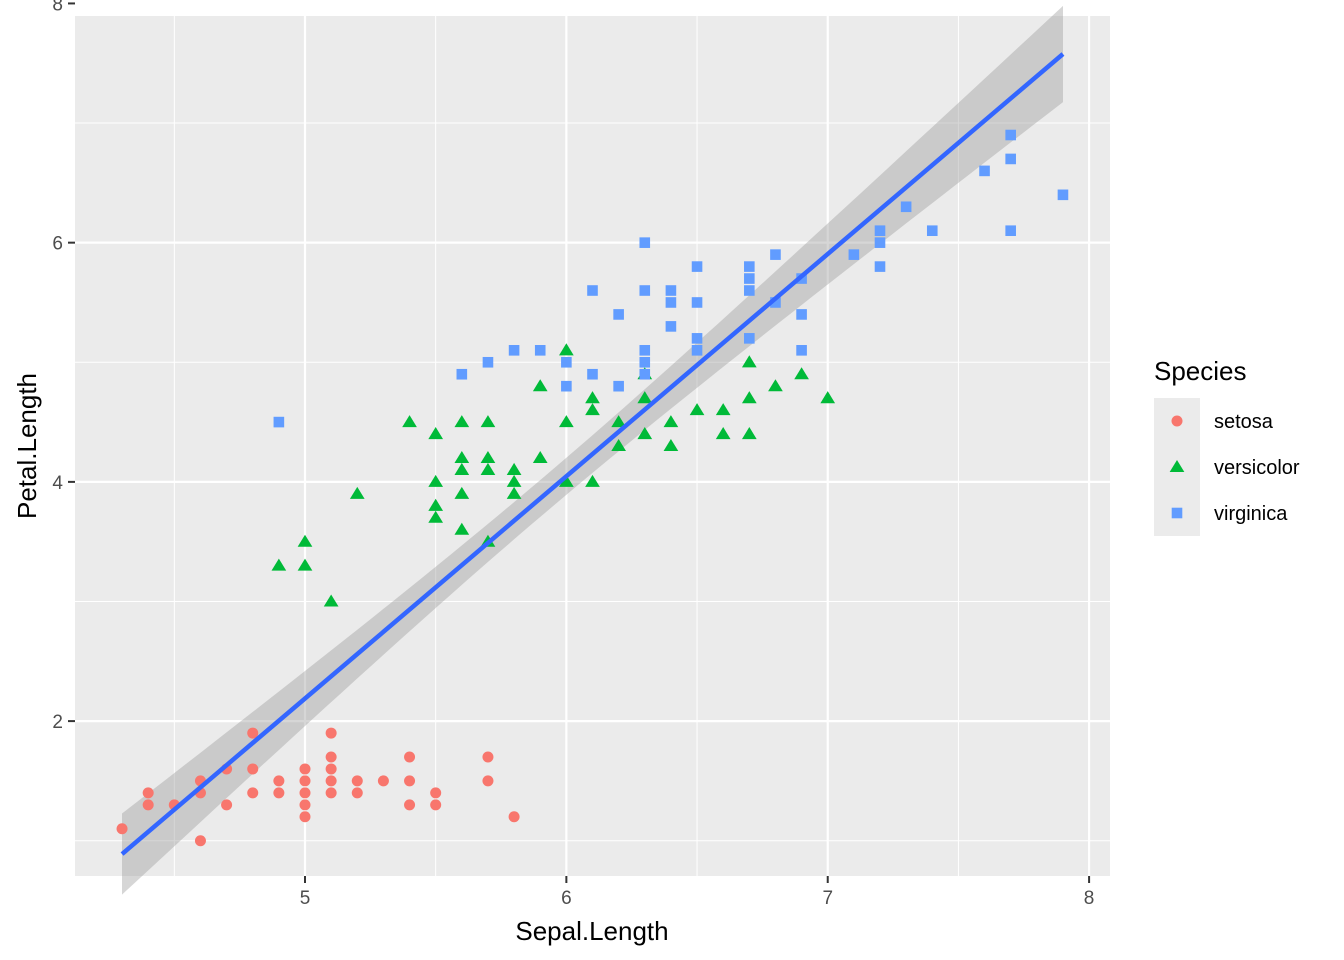 Image resolution: width=1344 pixels, height=960 pixels. I want to click on y-tick-label: 6, so click(57, 244).